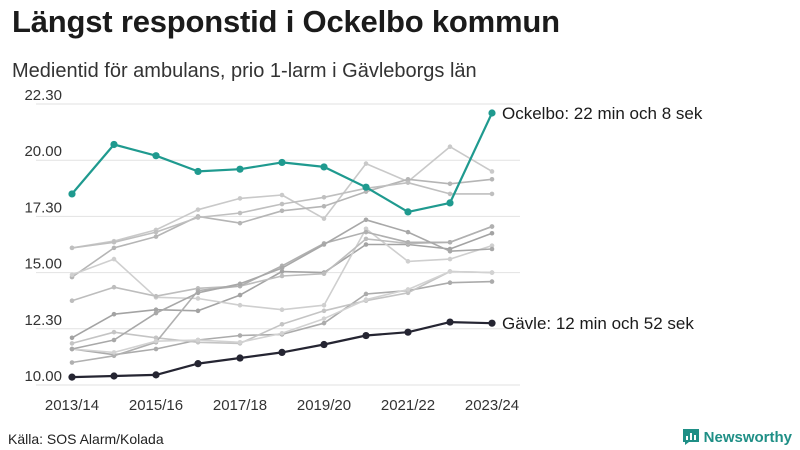  Describe the element at coordinates (598, 323) in the screenshot. I see `g-vle-end-label: Gävle: 12 min och 52 sek` at that location.